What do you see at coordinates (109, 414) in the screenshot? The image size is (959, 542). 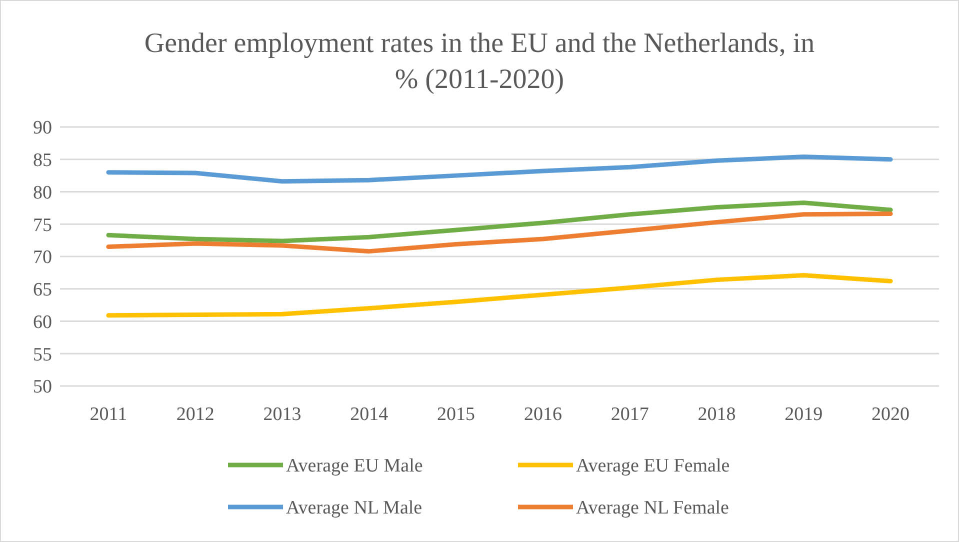 I see `x-tick-label: 2011` at bounding box center [109, 414].